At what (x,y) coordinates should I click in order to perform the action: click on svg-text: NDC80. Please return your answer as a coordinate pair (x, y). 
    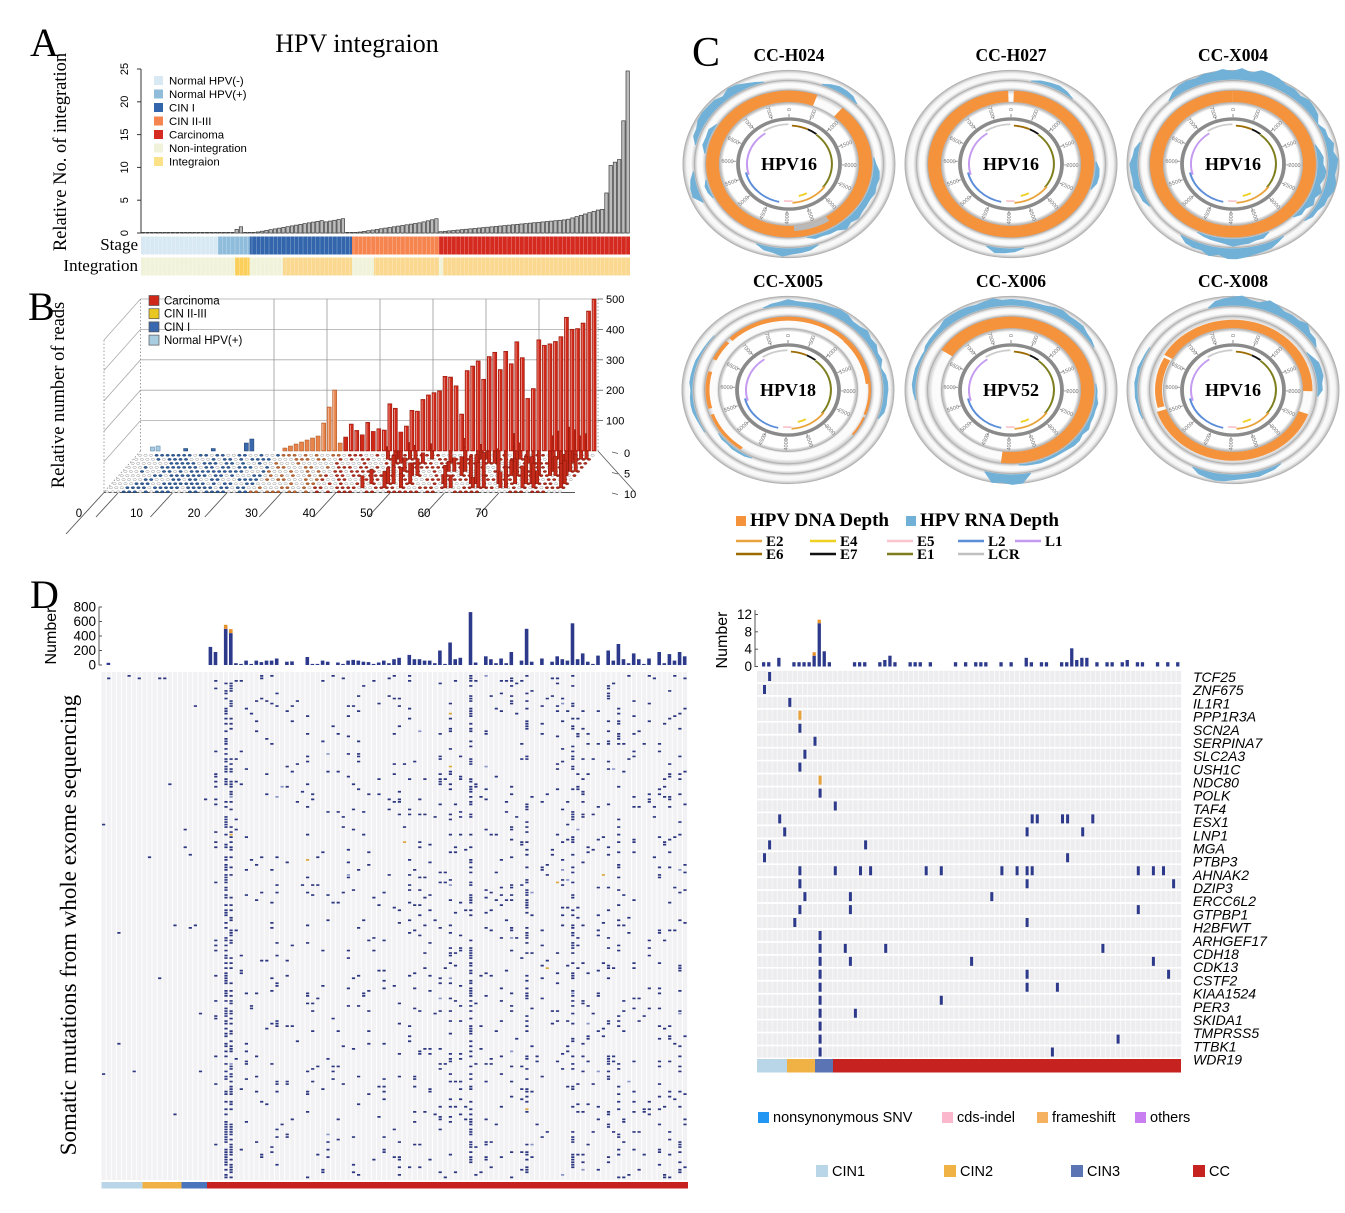
    Looking at the image, I should click on (1216, 783).